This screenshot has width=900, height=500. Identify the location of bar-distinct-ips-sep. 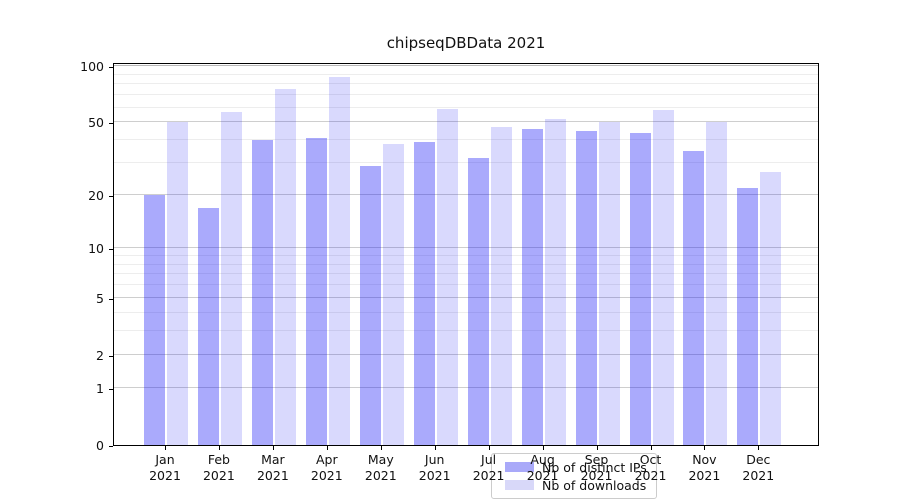
(586, 287).